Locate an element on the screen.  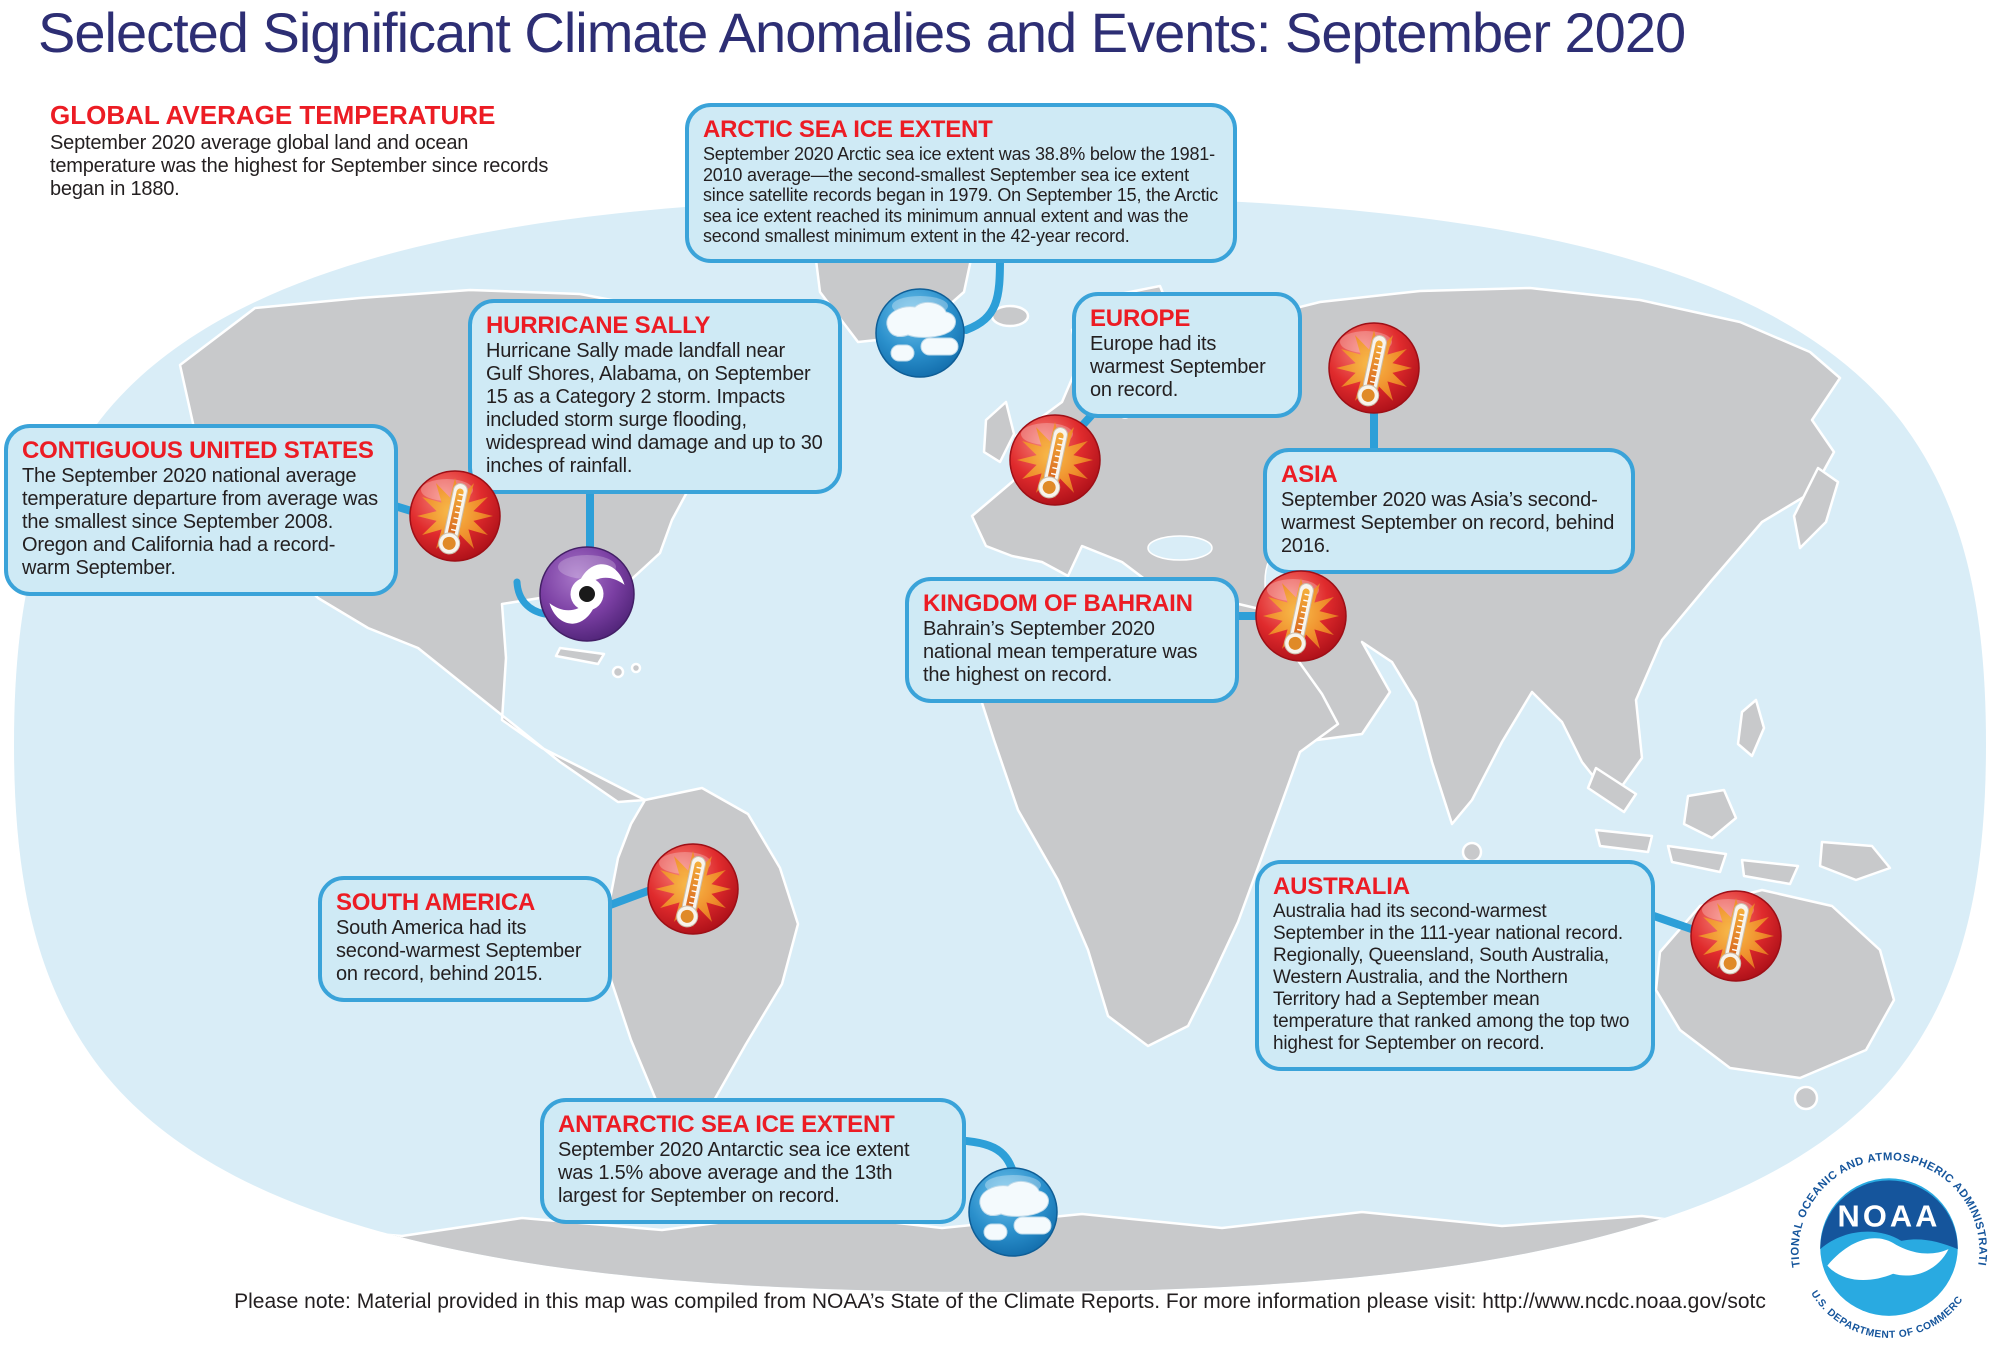
connector-arctic is located at coordinates (983, 294).